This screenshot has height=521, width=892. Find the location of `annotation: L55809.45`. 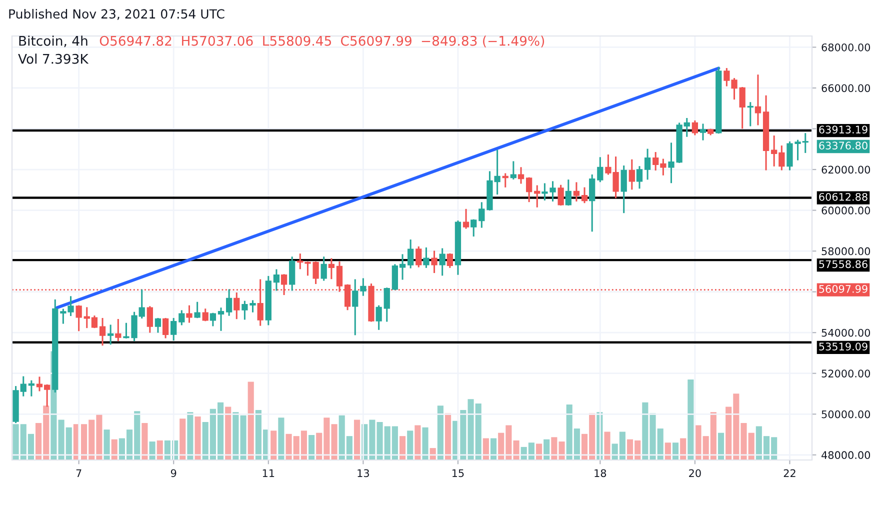

annotation: L55809.45 is located at coordinates (297, 41).